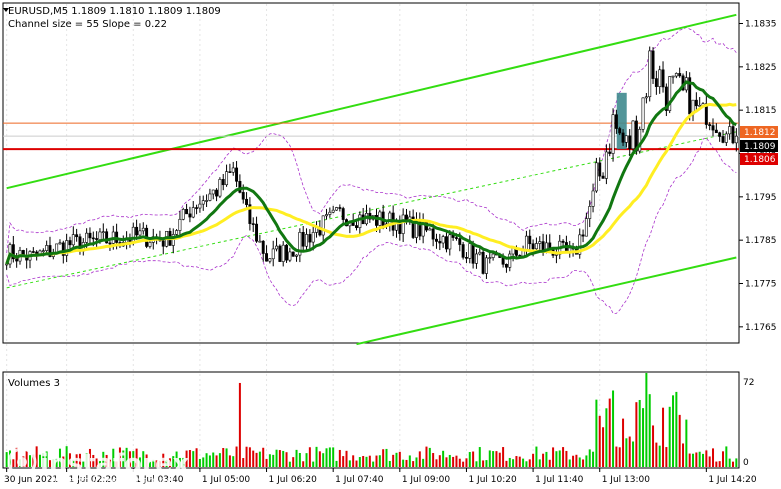  I want to click on price-tick-label: 1.1765, so click(761, 328).